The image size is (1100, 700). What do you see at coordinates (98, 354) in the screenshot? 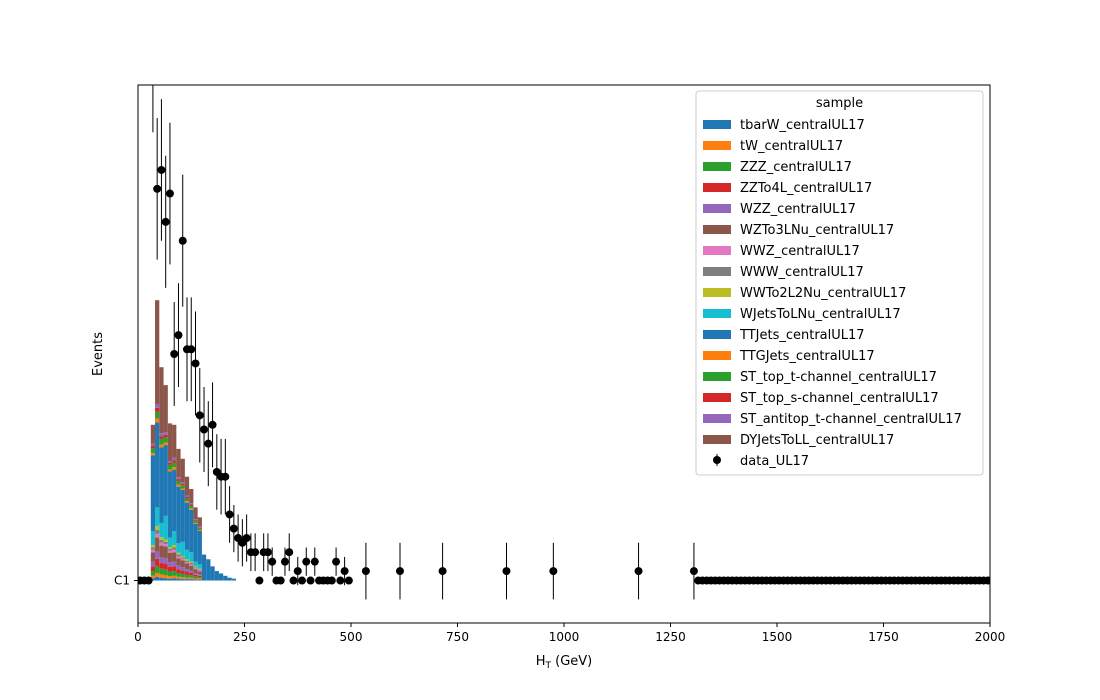
I see `y-axis-label: Events` at bounding box center [98, 354].